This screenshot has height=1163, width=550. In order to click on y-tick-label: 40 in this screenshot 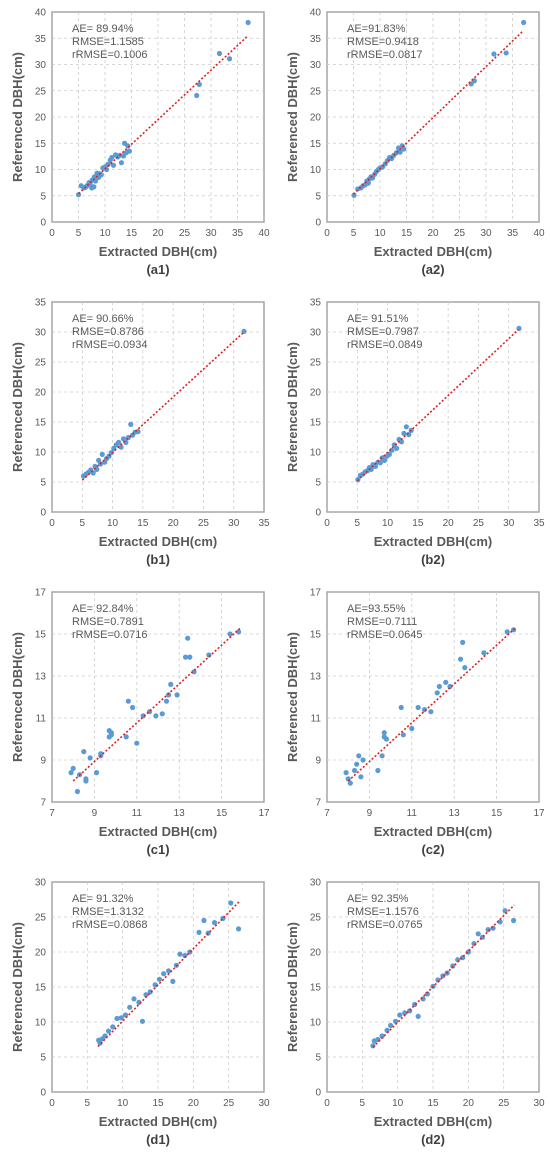, I will do `click(316, 13)`.